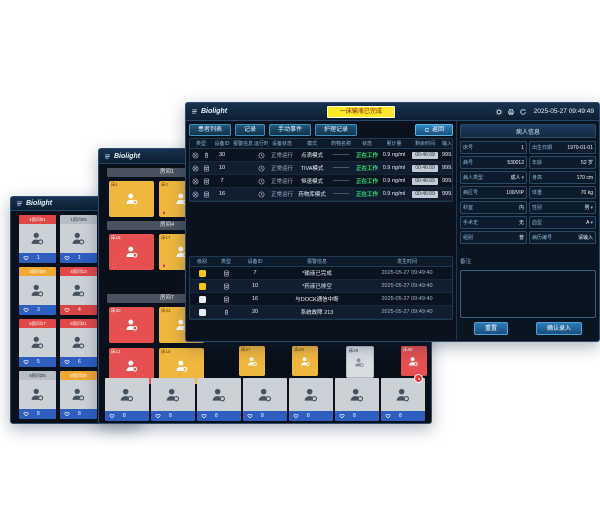 This screenshot has width=600, height=532. Describe the element at coordinates (562, 162) in the screenshot. I see `patient-field: 年龄 52 岁` at that location.